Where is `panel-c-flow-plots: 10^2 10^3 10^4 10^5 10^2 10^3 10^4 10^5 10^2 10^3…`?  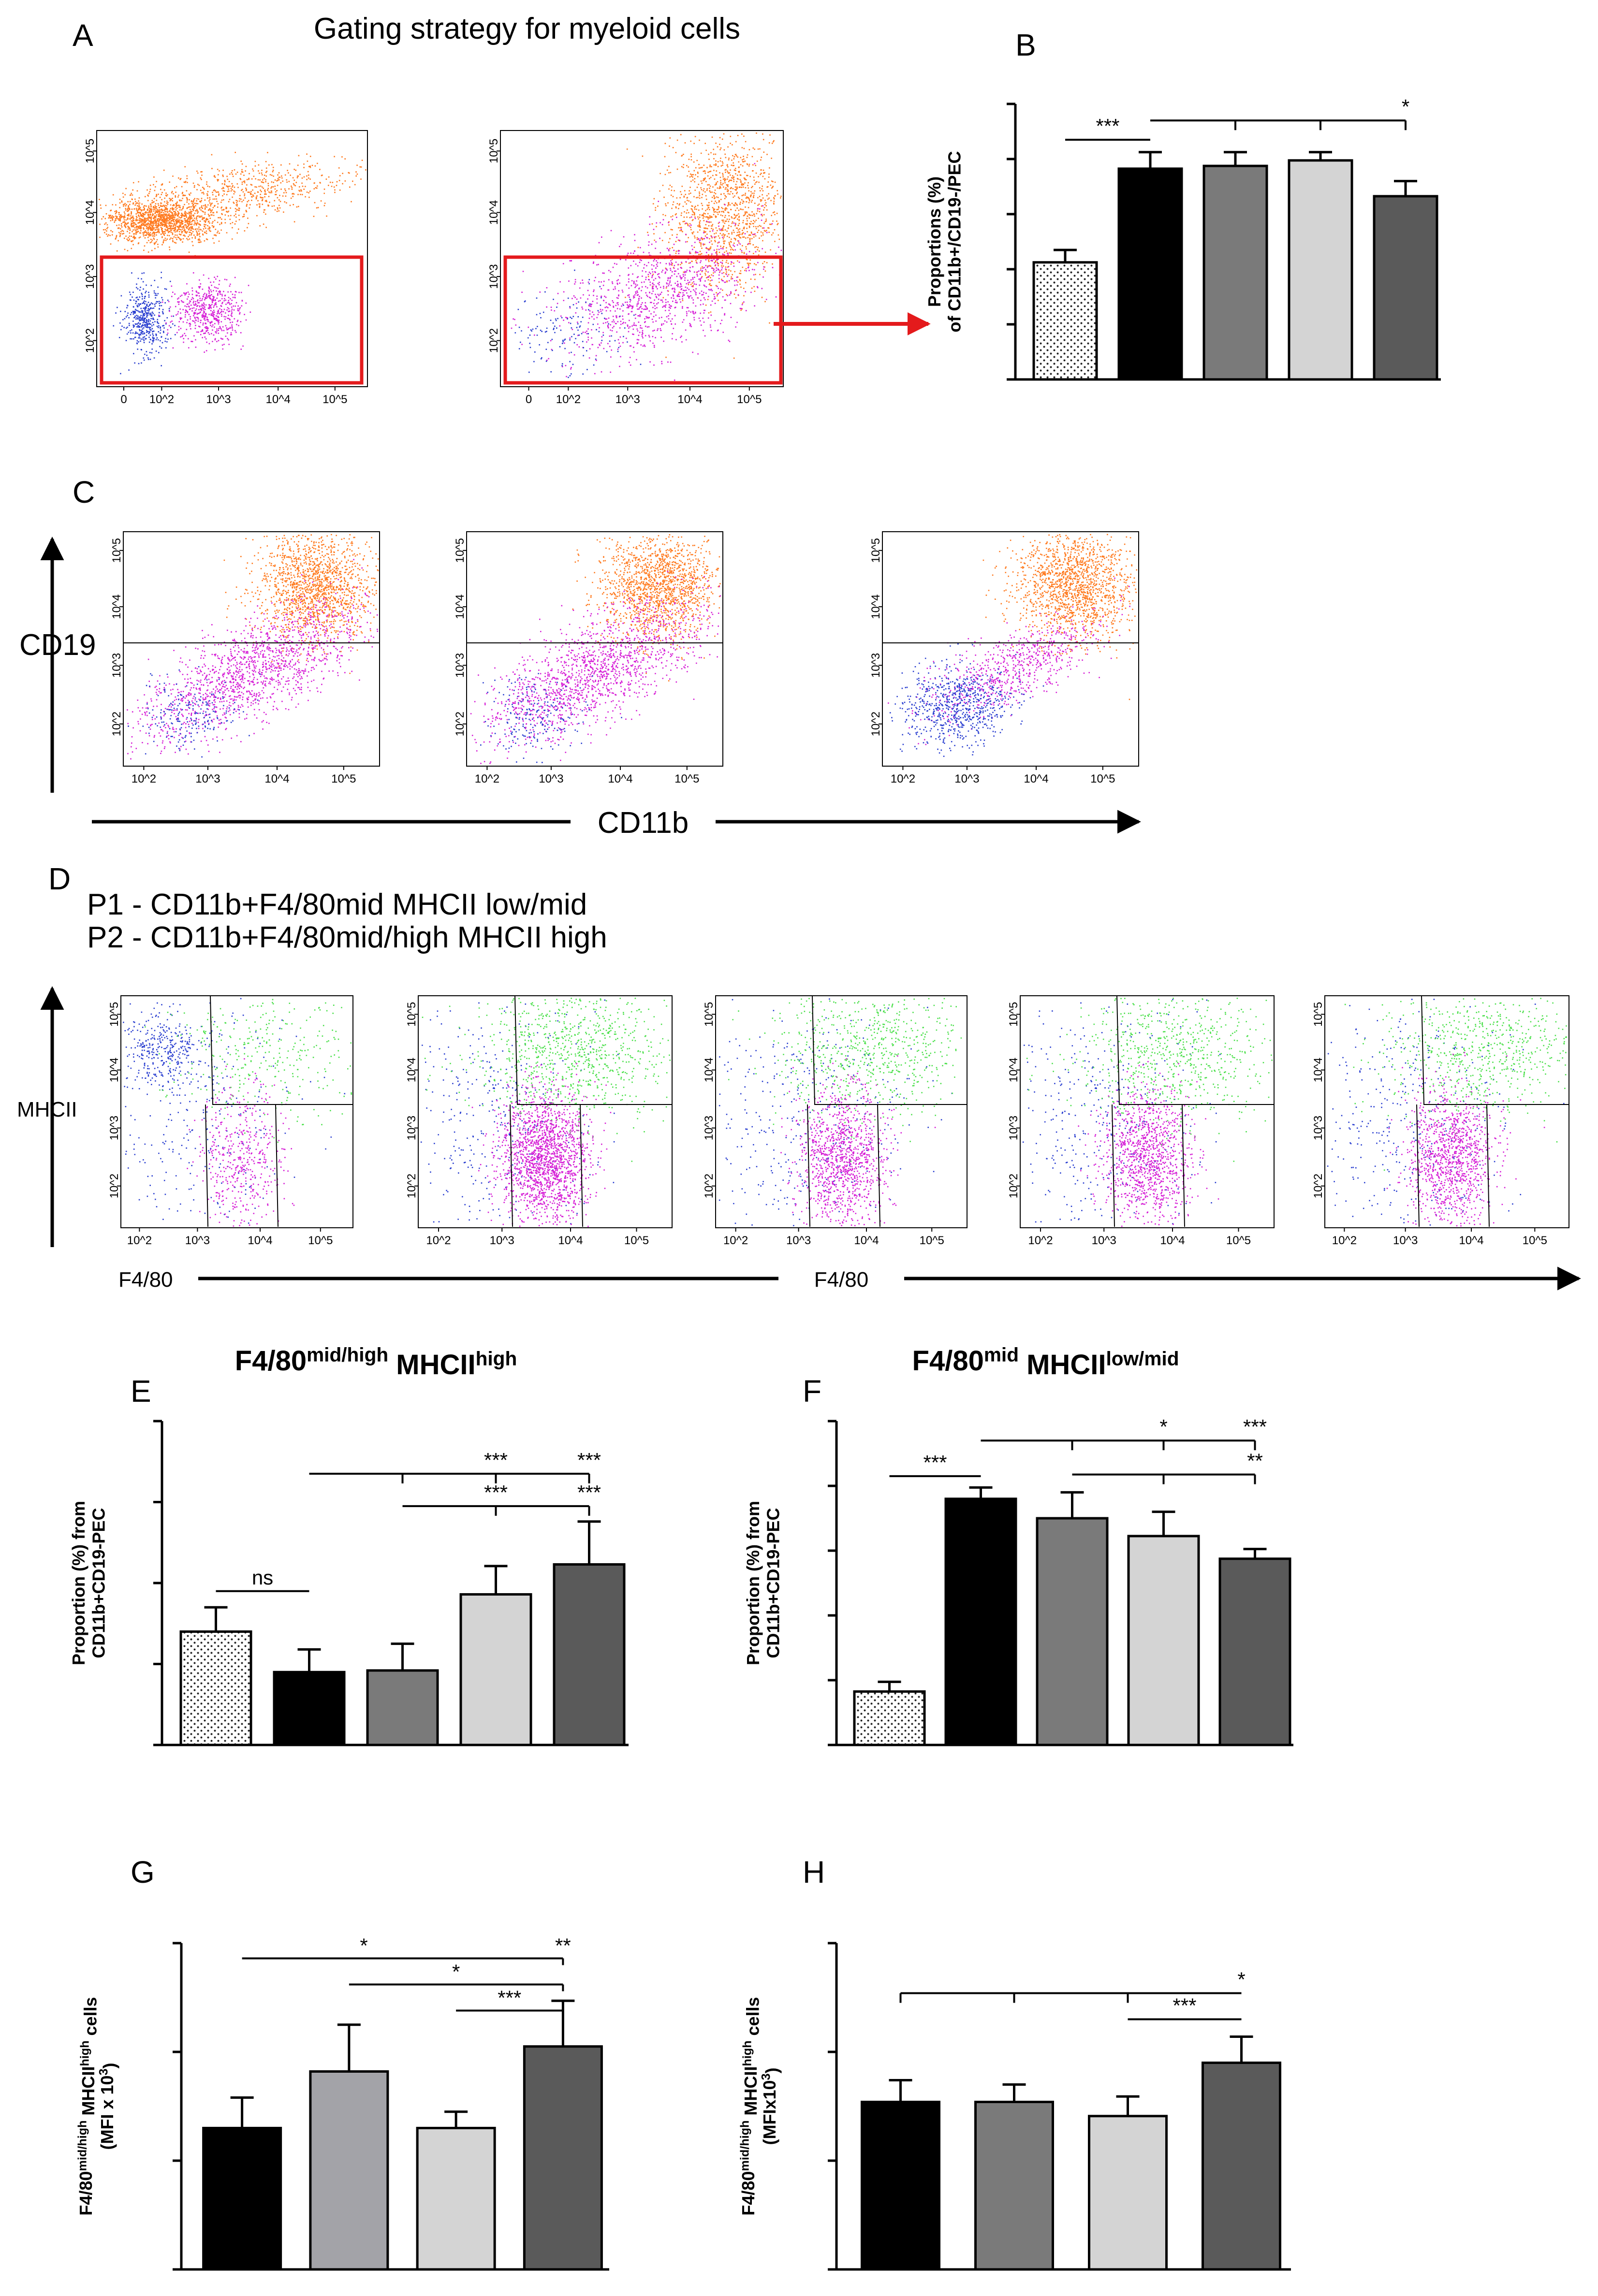 panel-c-flow-plots: 10^2 10^3 10^4 10^5 10^2 10^3 10^4 10^5 10^2 10^3… is located at coordinates (624, 658).